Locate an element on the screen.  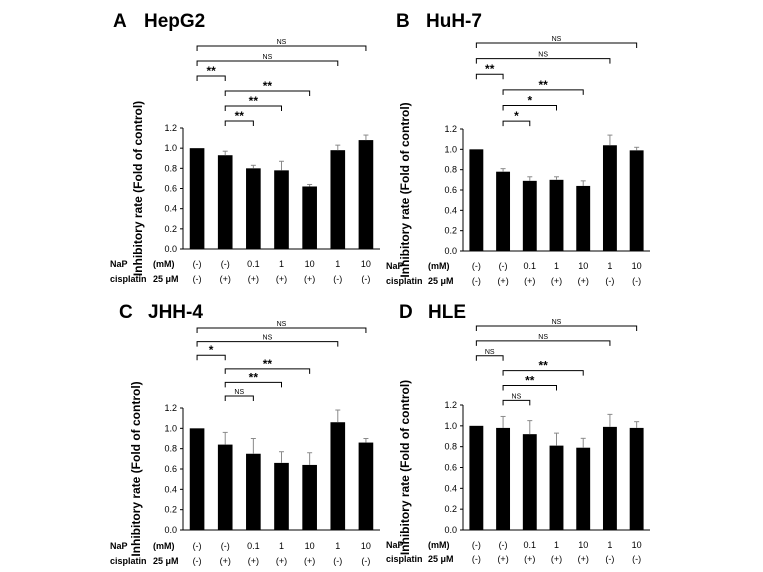
panel-letter: A is located at coordinates (120, 21).